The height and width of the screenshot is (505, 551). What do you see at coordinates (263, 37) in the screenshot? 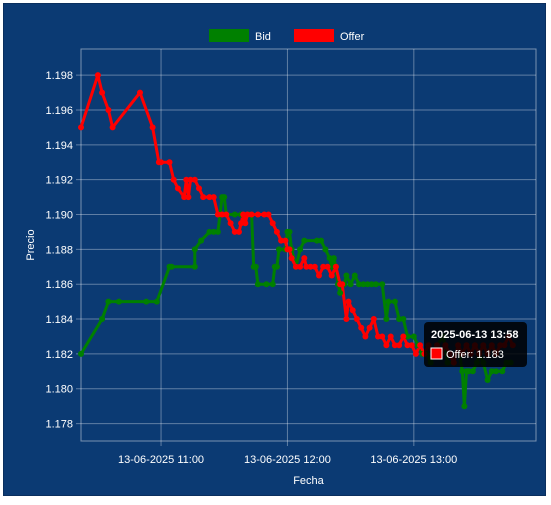
I see `legend-label-bid: Bid` at bounding box center [263, 37].